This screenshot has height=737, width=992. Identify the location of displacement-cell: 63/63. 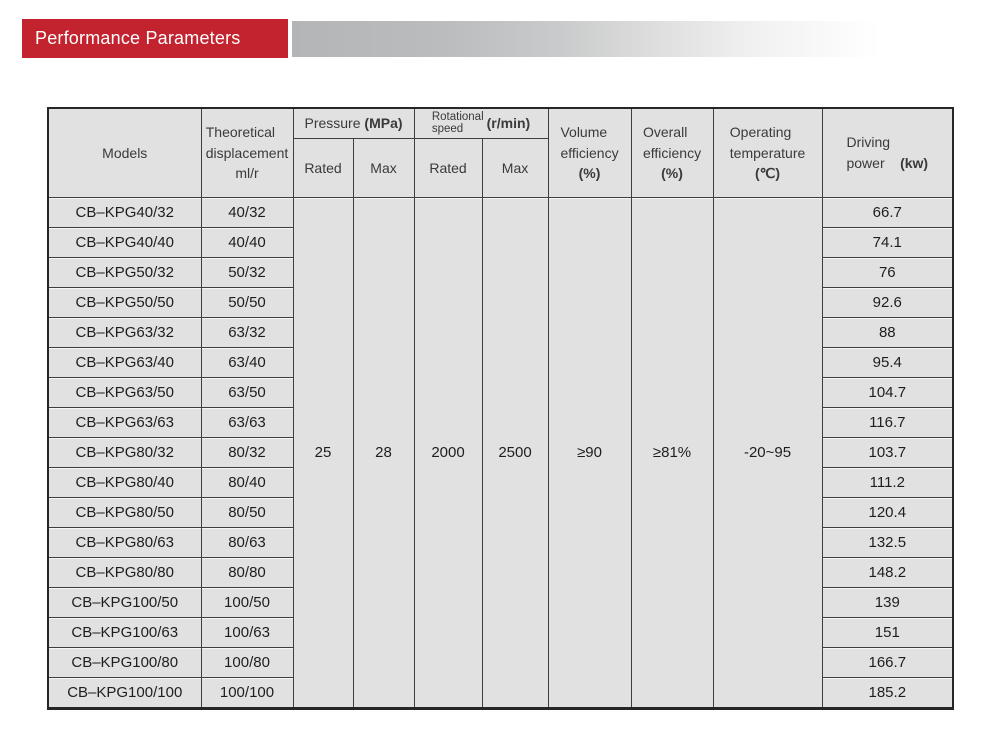
(247, 422).